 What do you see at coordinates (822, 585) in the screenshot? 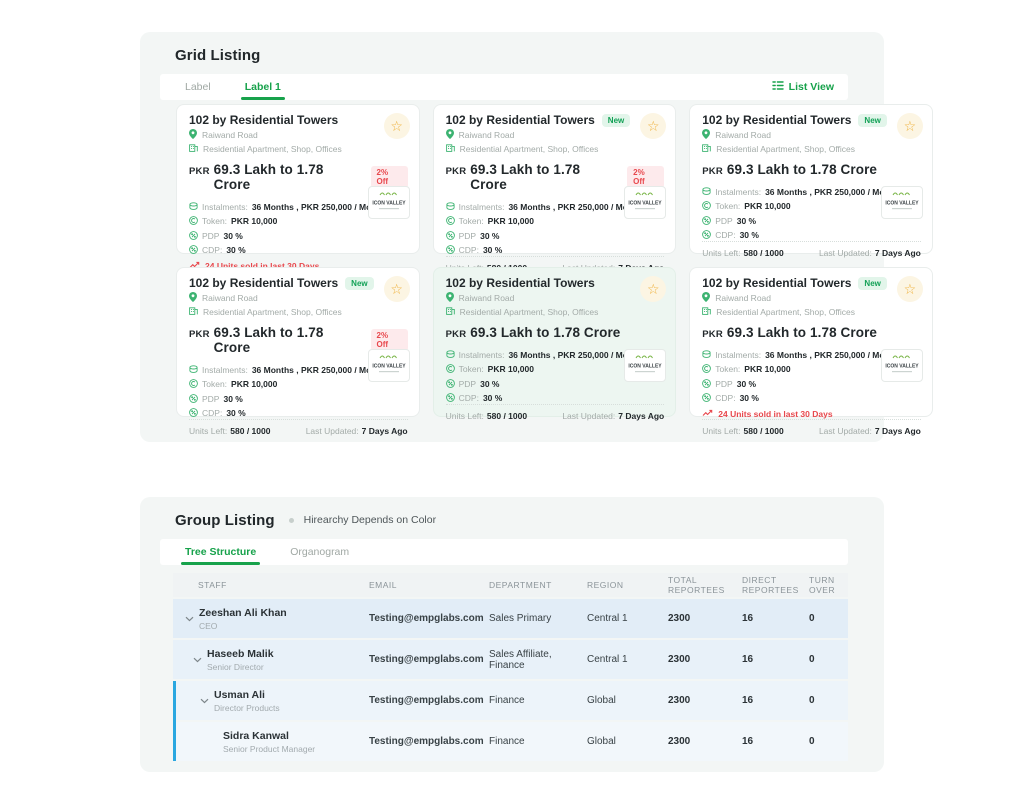
I see `col-turn-over: TURN OVER` at bounding box center [822, 585].